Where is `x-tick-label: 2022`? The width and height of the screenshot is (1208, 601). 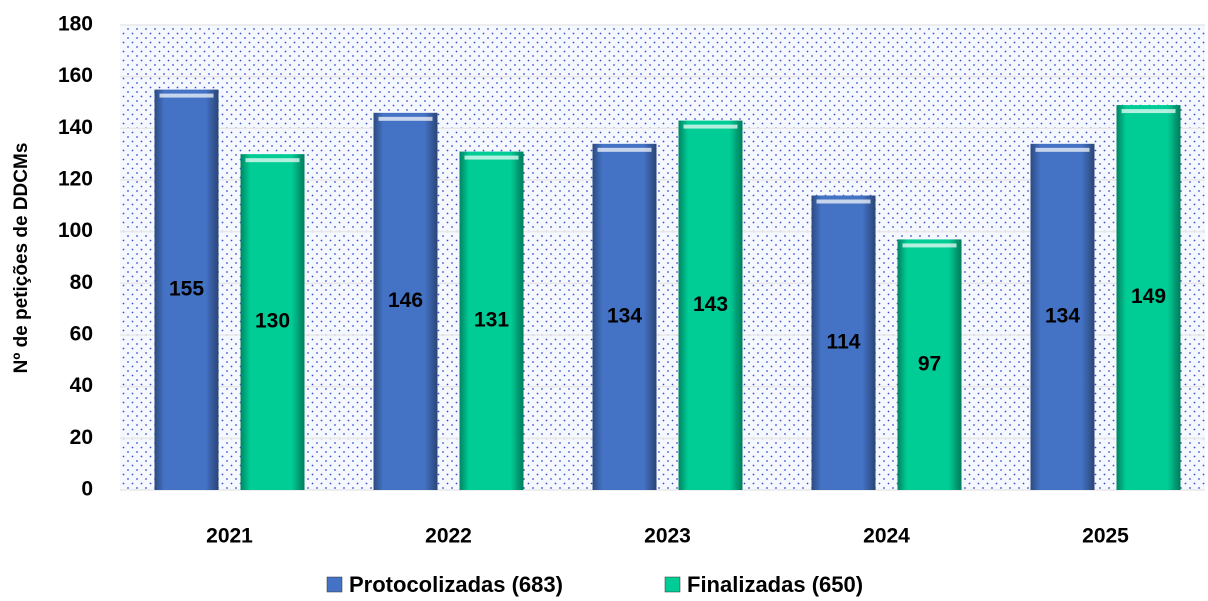
x-tick-label: 2022 is located at coordinates (448, 536).